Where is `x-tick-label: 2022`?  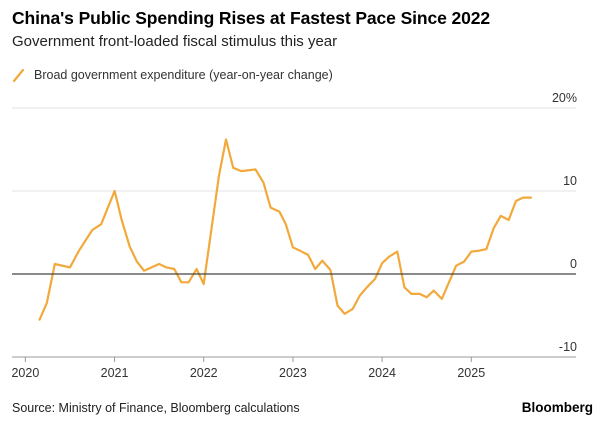 x-tick-label: 2022 is located at coordinates (204, 373).